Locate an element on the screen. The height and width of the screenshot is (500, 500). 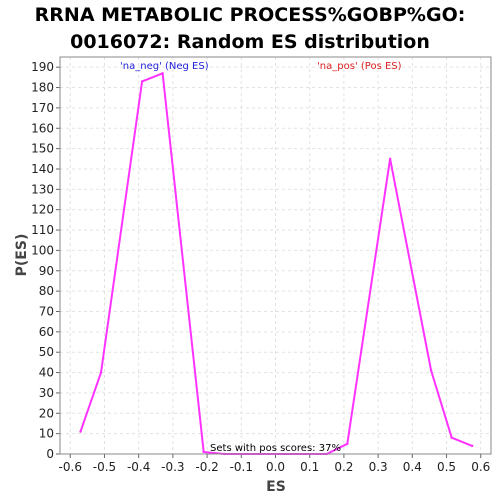
annotation-label: 'na_pos' (Pos ES) is located at coordinates (359, 66).